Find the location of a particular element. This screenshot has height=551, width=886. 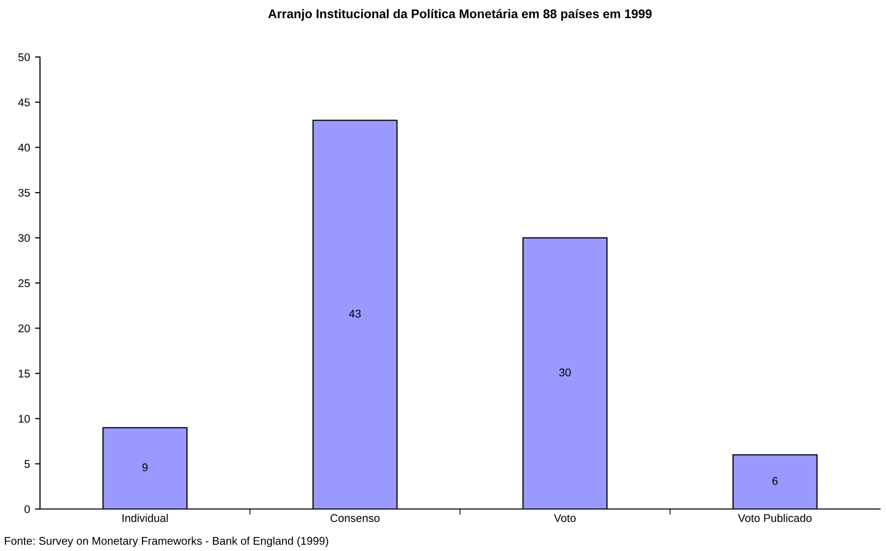

y-tick-label: 45 is located at coordinates (24, 102).